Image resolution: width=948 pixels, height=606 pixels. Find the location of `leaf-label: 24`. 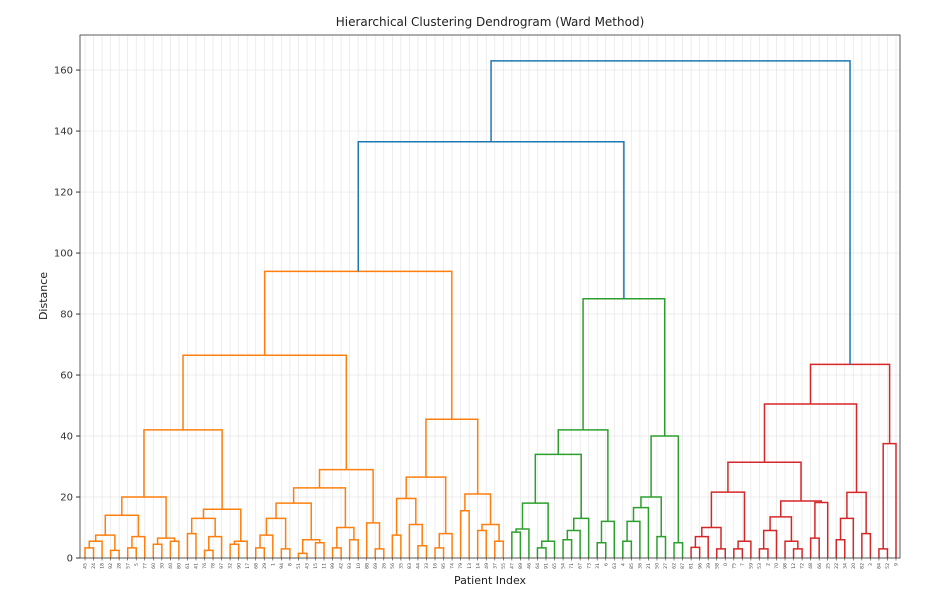

leaf-label: 24 is located at coordinates (94, 566).